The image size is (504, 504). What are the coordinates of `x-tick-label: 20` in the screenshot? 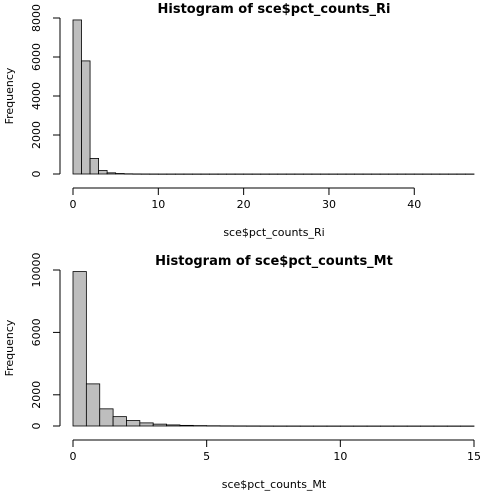 It's located at (244, 204).